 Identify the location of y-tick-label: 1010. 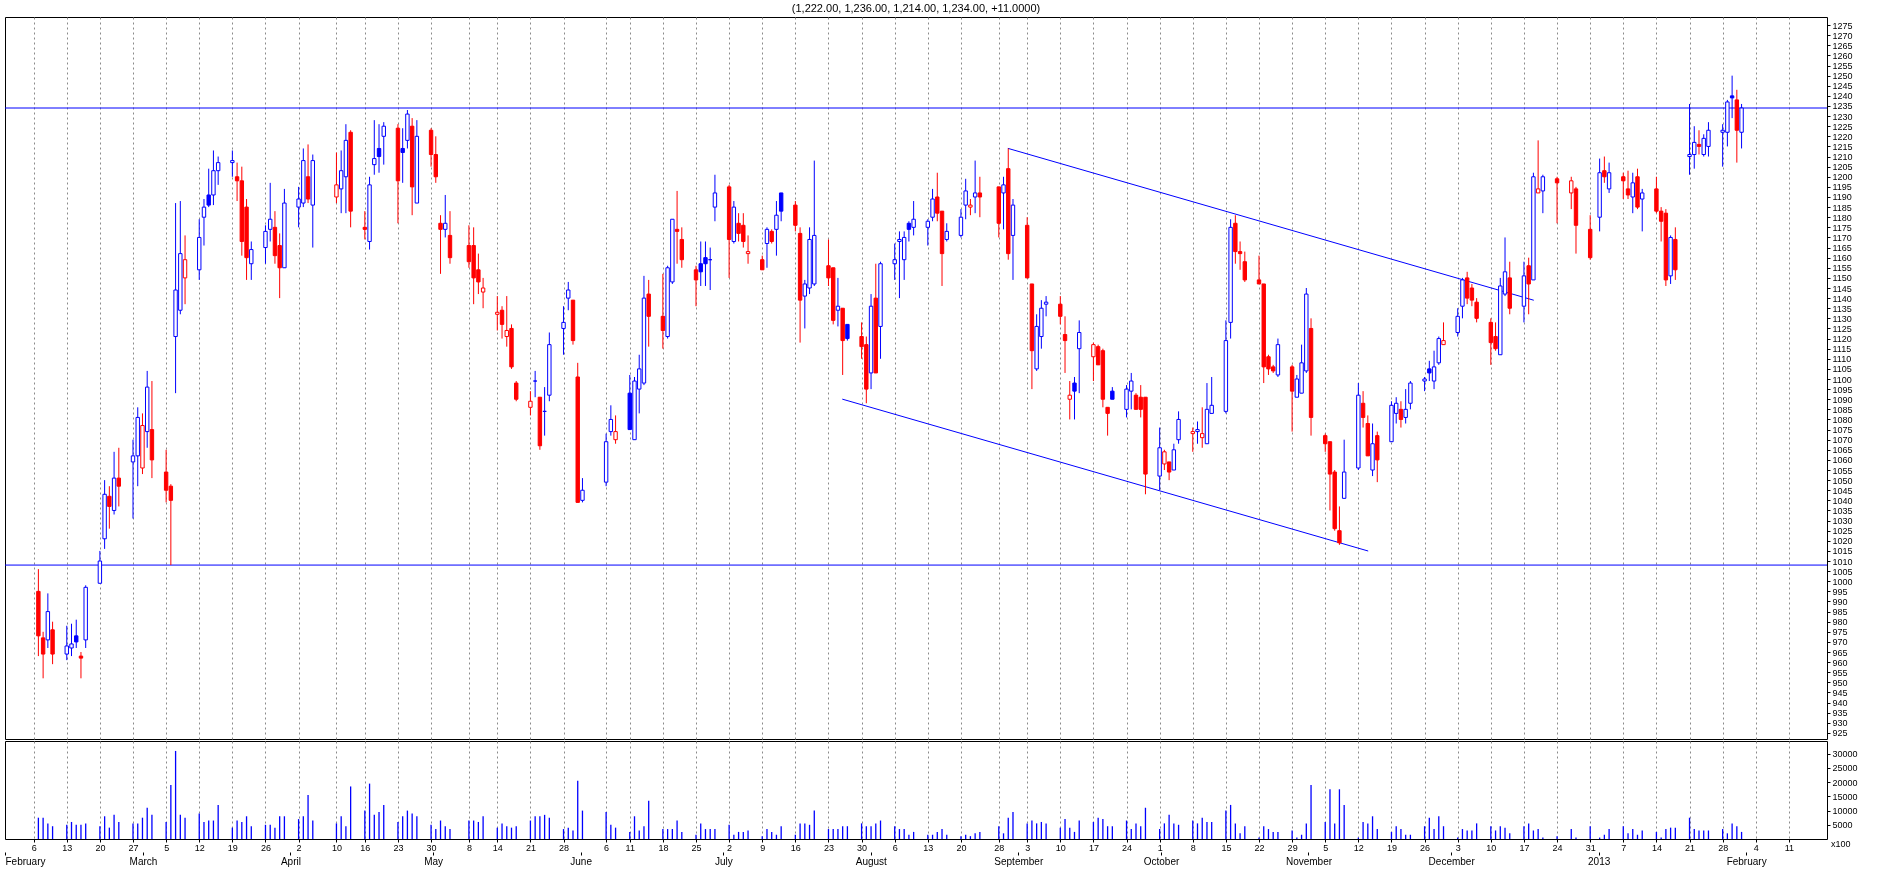
(1842, 561).